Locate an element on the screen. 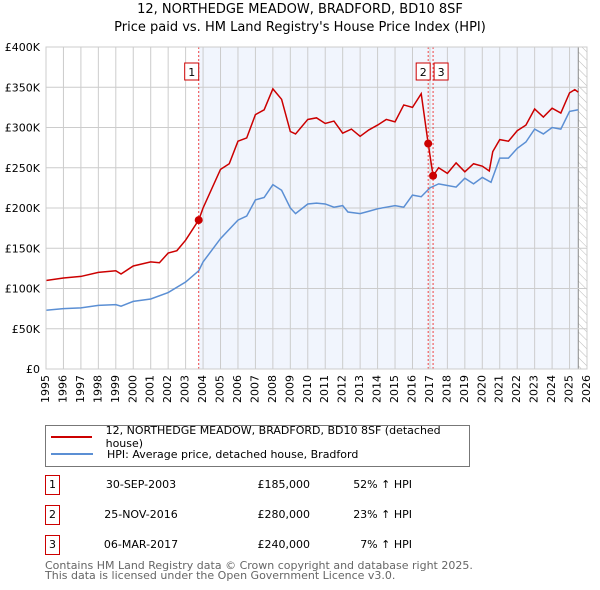  x-tick-label: 2022 is located at coordinates (516, 389).